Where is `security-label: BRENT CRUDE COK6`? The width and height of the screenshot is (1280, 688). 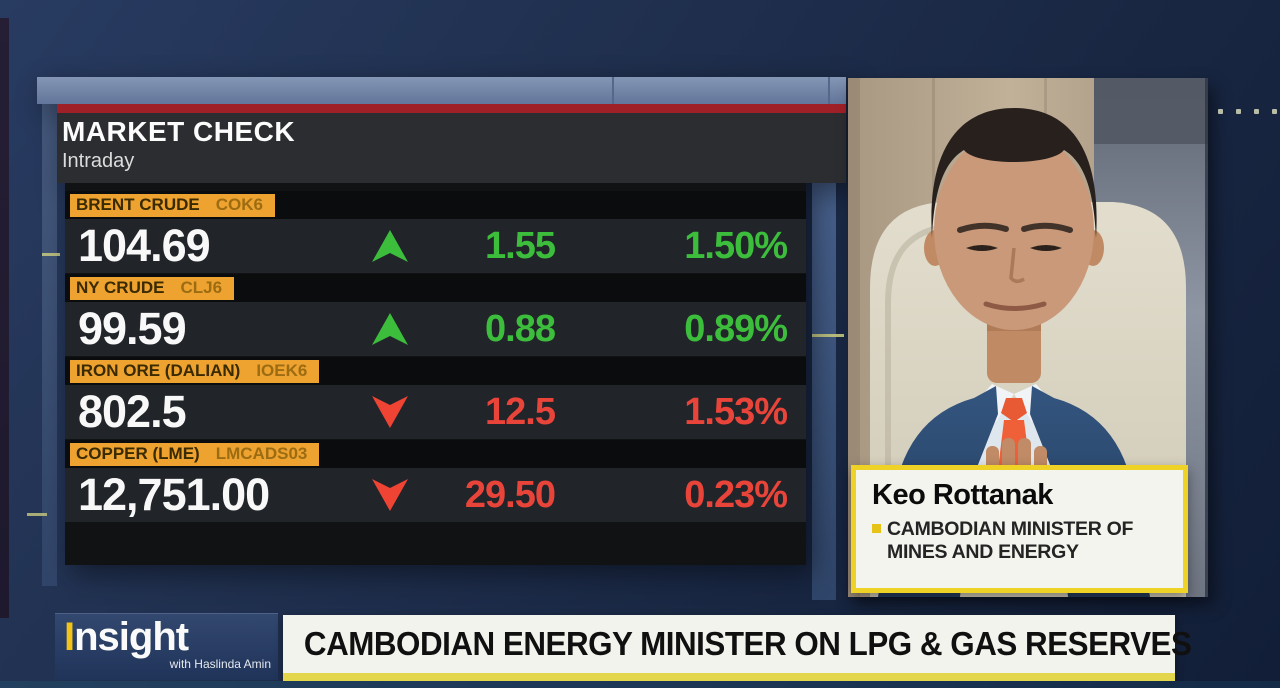
security-label: BRENT CRUDE COK6 is located at coordinates (172, 205).